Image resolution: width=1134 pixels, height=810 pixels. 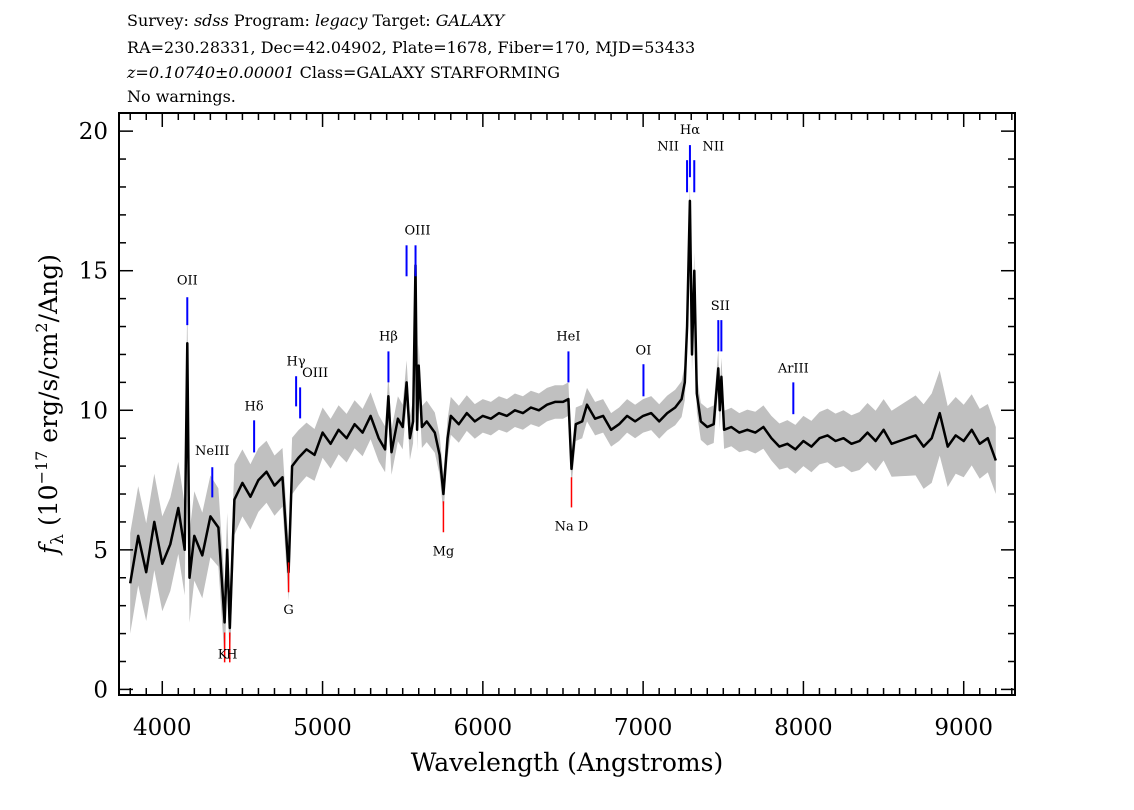 What do you see at coordinates (58, 539) in the screenshot?
I see `y-title-sub: λ` at bounding box center [58, 539].